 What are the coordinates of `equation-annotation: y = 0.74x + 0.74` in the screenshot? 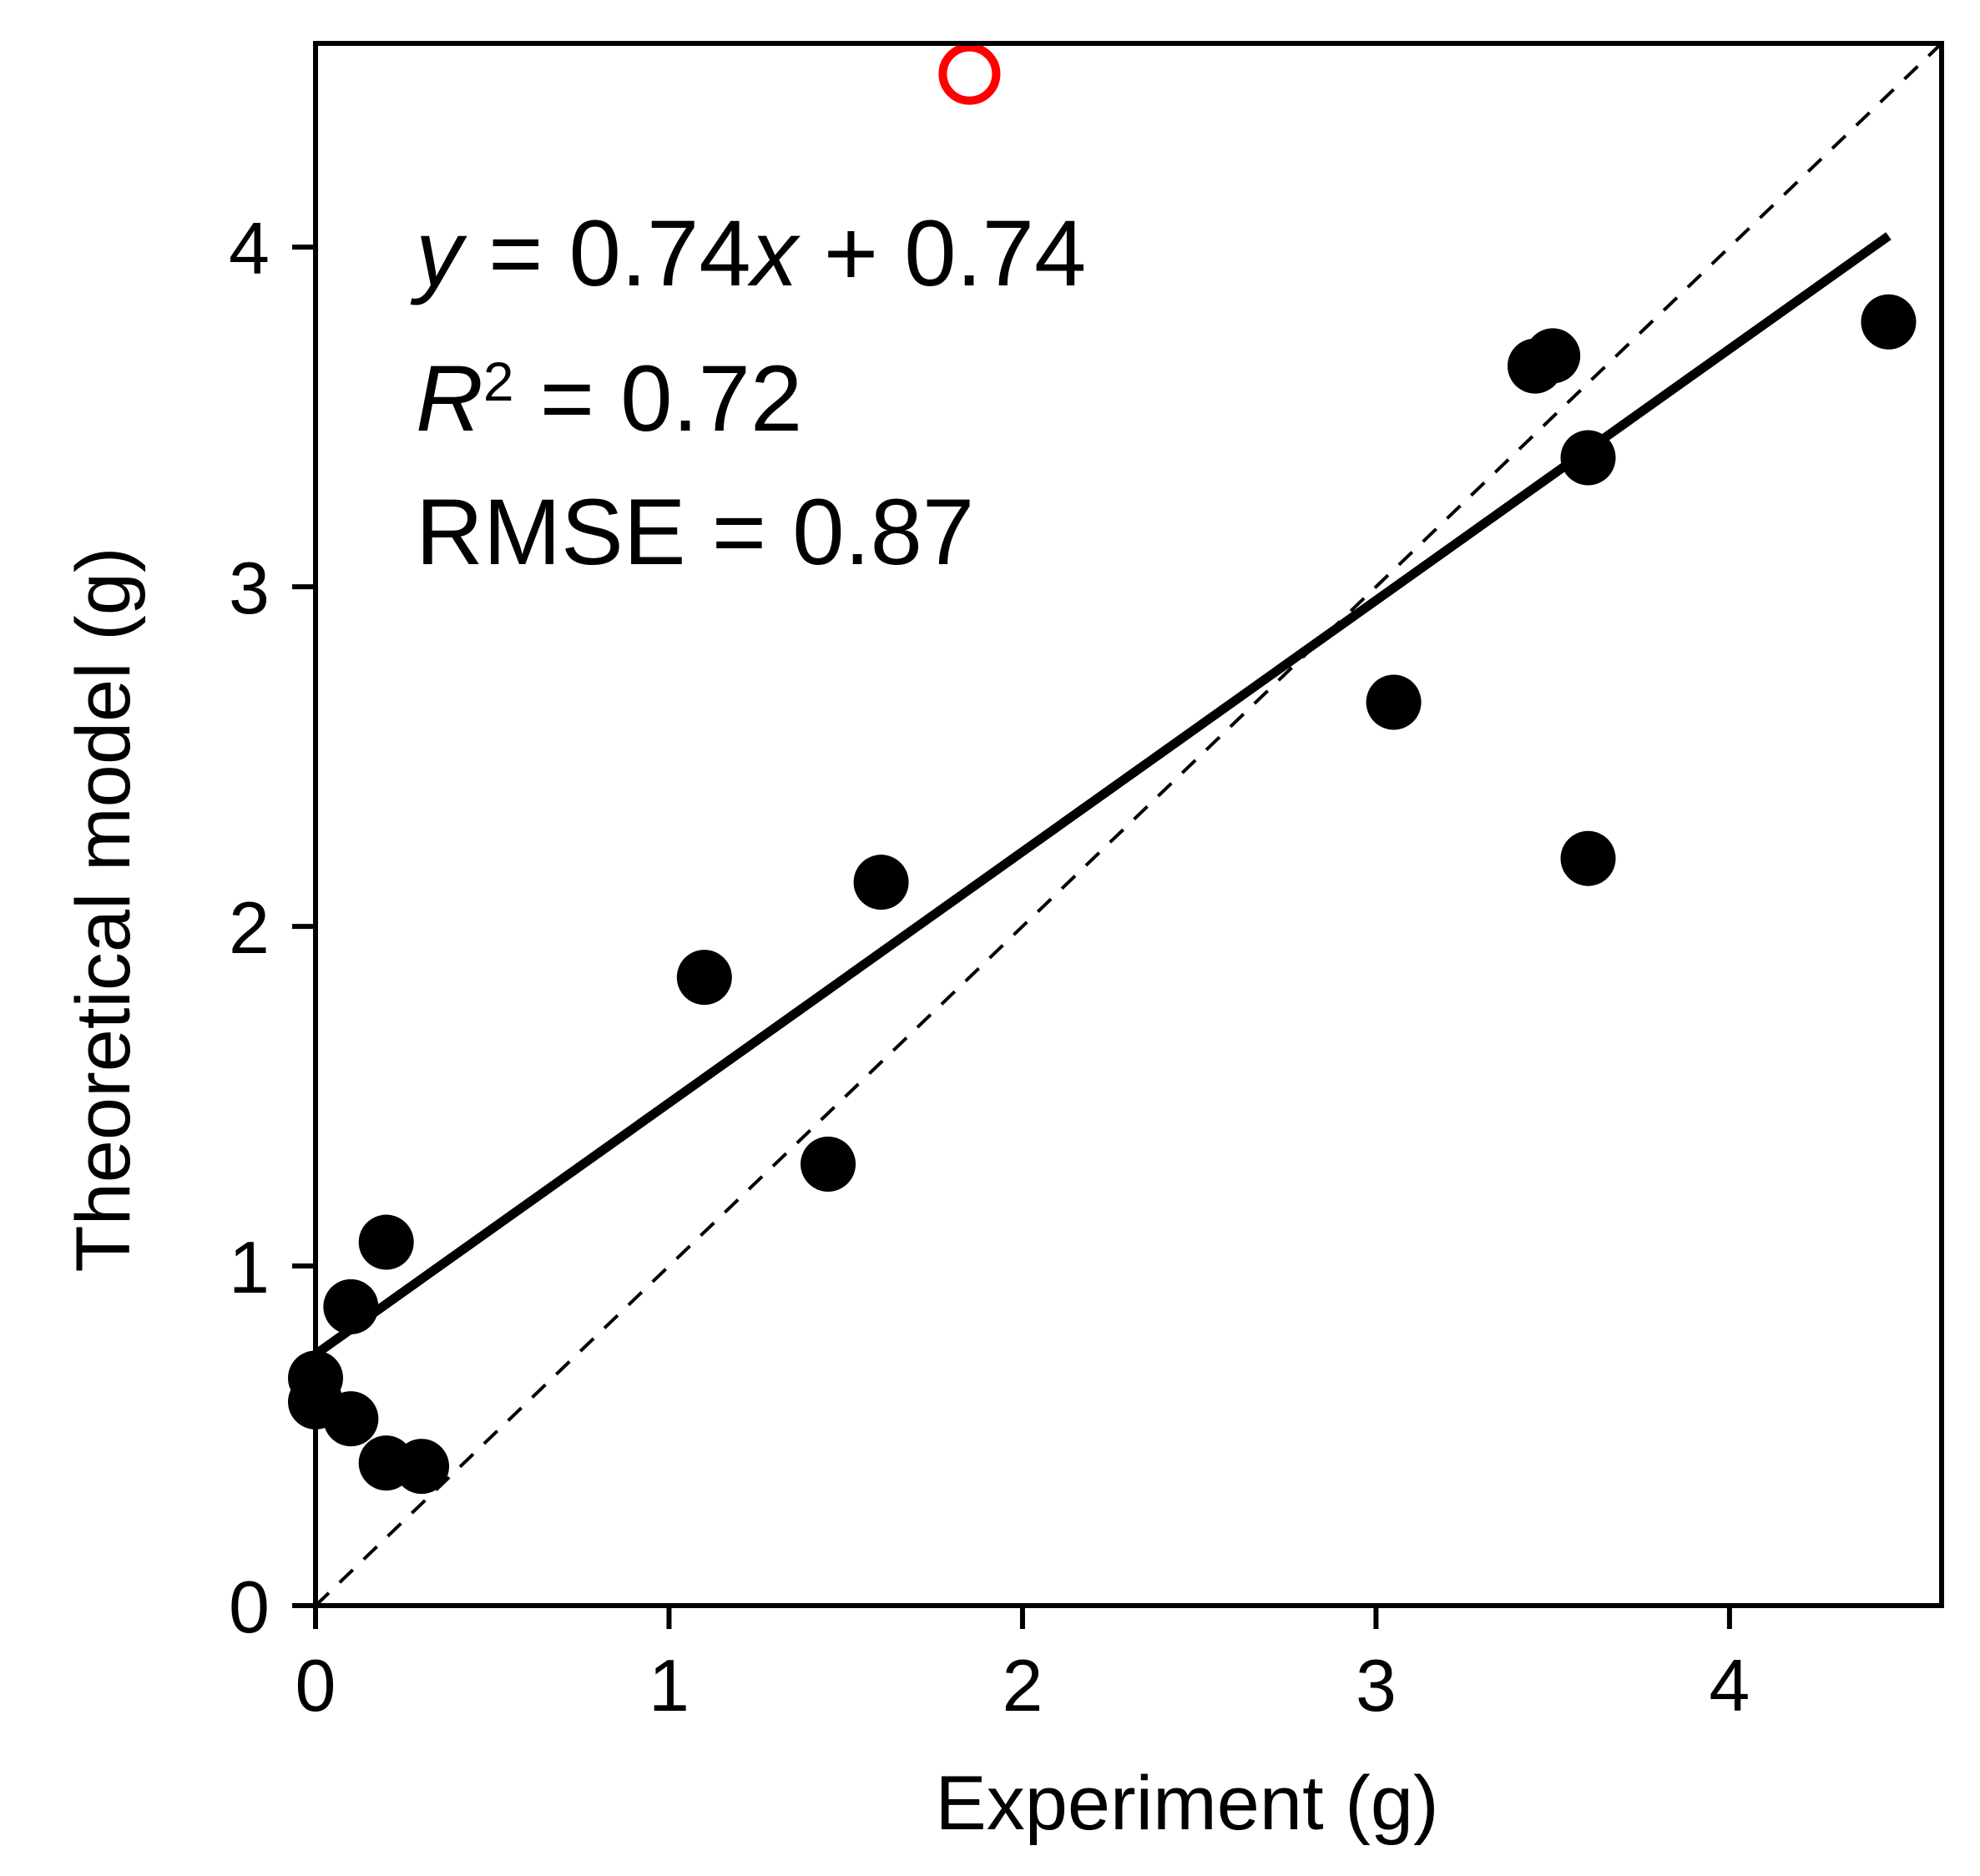 It's located at (748, 253).